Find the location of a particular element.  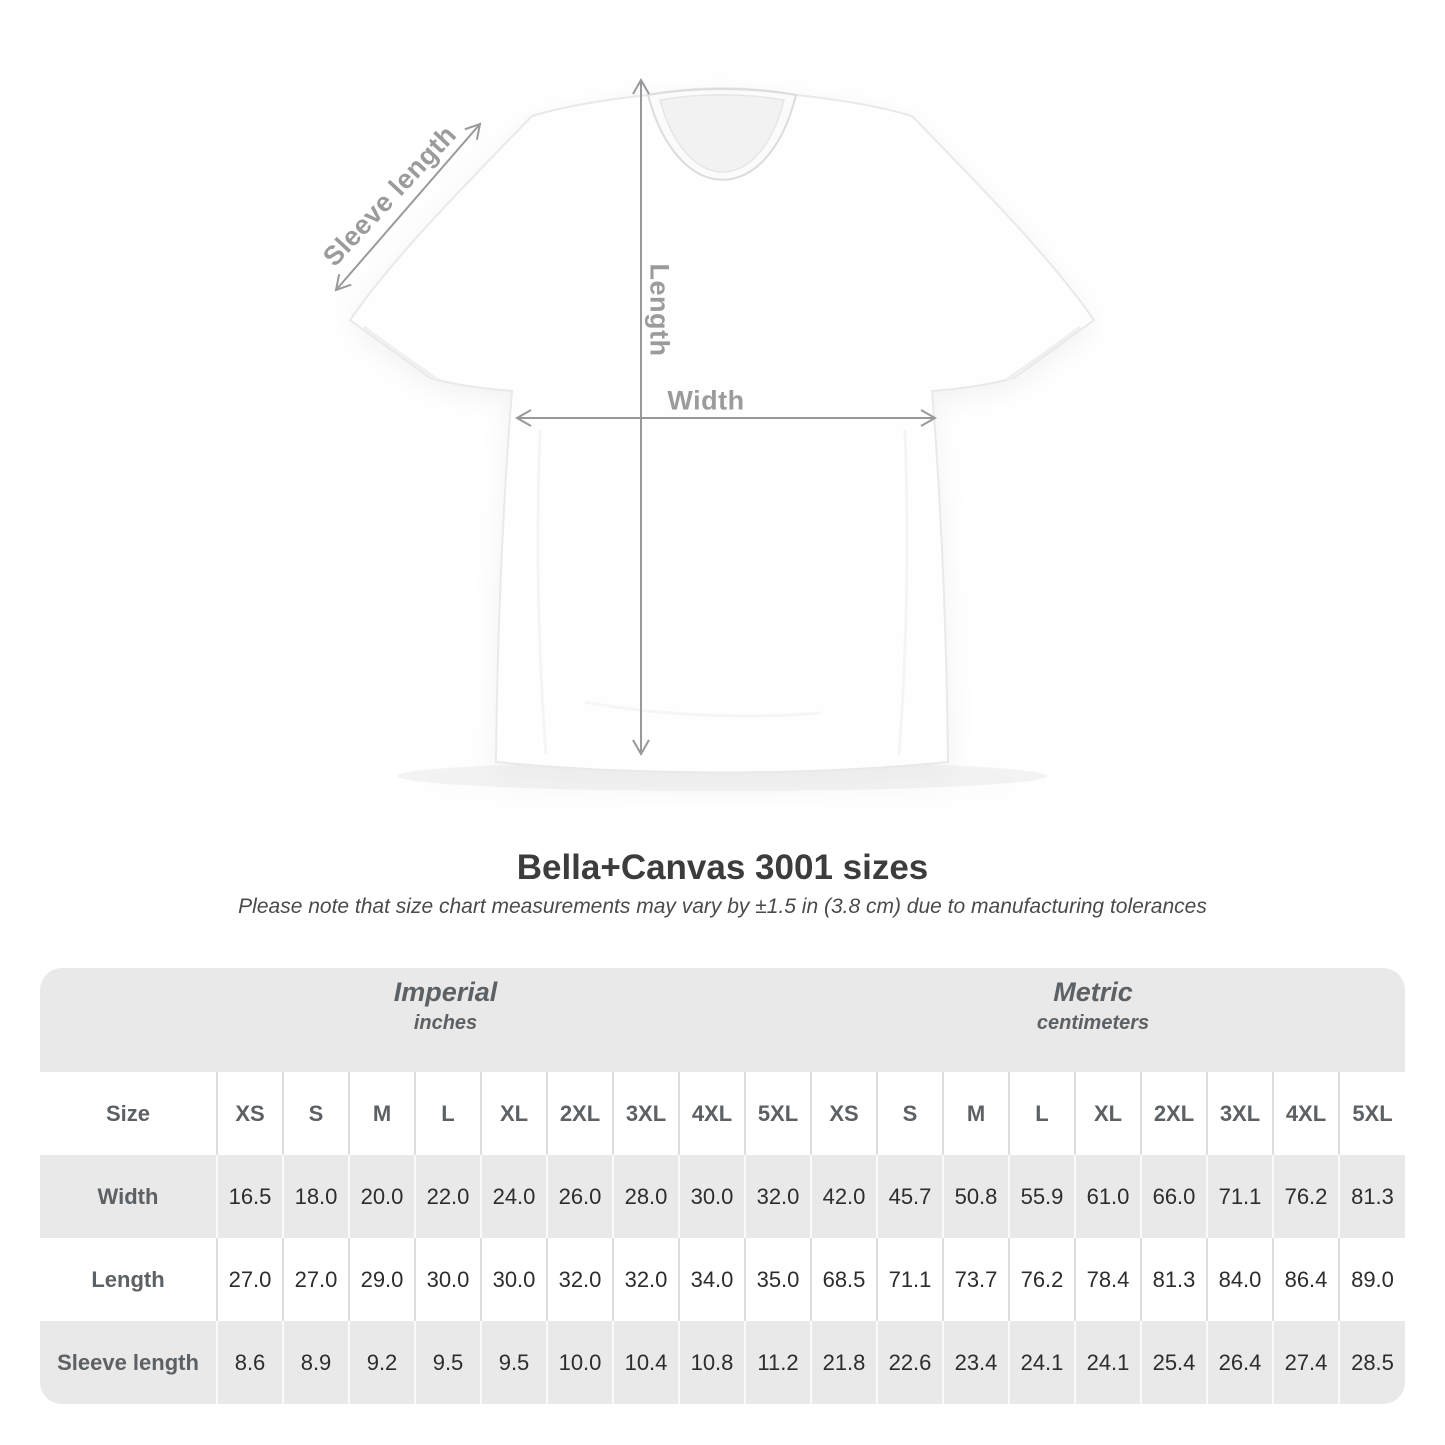

value-cell: 18.0 is located at coordinates (315, 1196).